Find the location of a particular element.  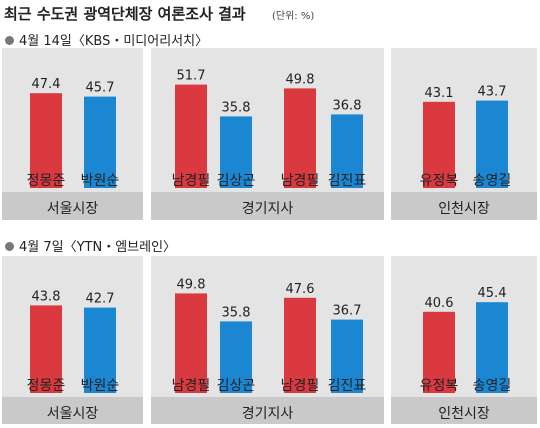

poll-2-title: 4월 7일〈YTN・엠브레인〉 is located at coordinates (90, 245).